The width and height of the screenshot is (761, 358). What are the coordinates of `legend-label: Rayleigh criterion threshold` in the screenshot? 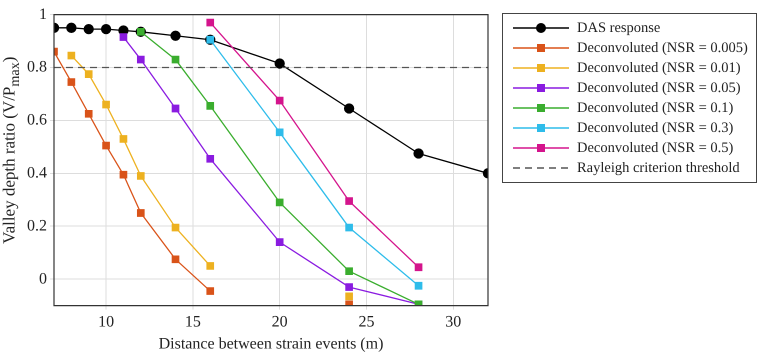 It's located at (658, 168).